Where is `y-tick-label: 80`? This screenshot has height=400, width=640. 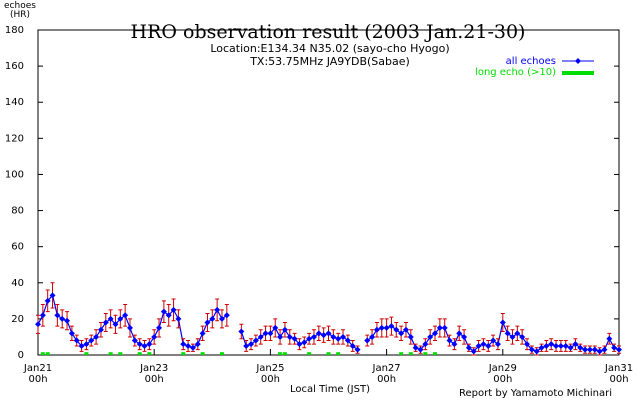 y-tick-label: 80 is located at coordinates (17, 211).